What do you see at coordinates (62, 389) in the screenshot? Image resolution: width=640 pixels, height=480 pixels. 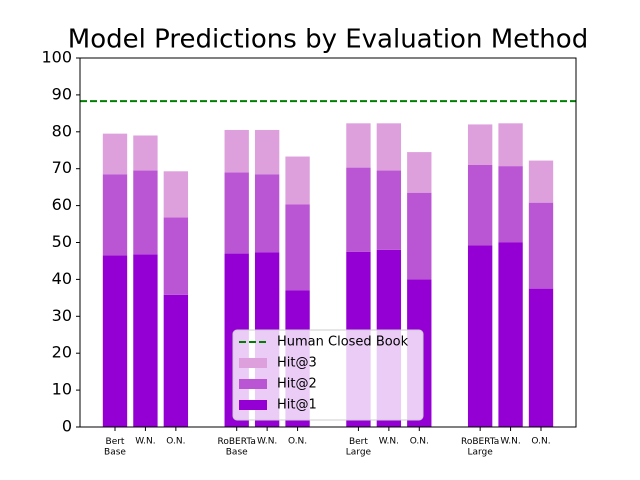 I see `y-tick-label: 10` at bounding box center [62, 389].